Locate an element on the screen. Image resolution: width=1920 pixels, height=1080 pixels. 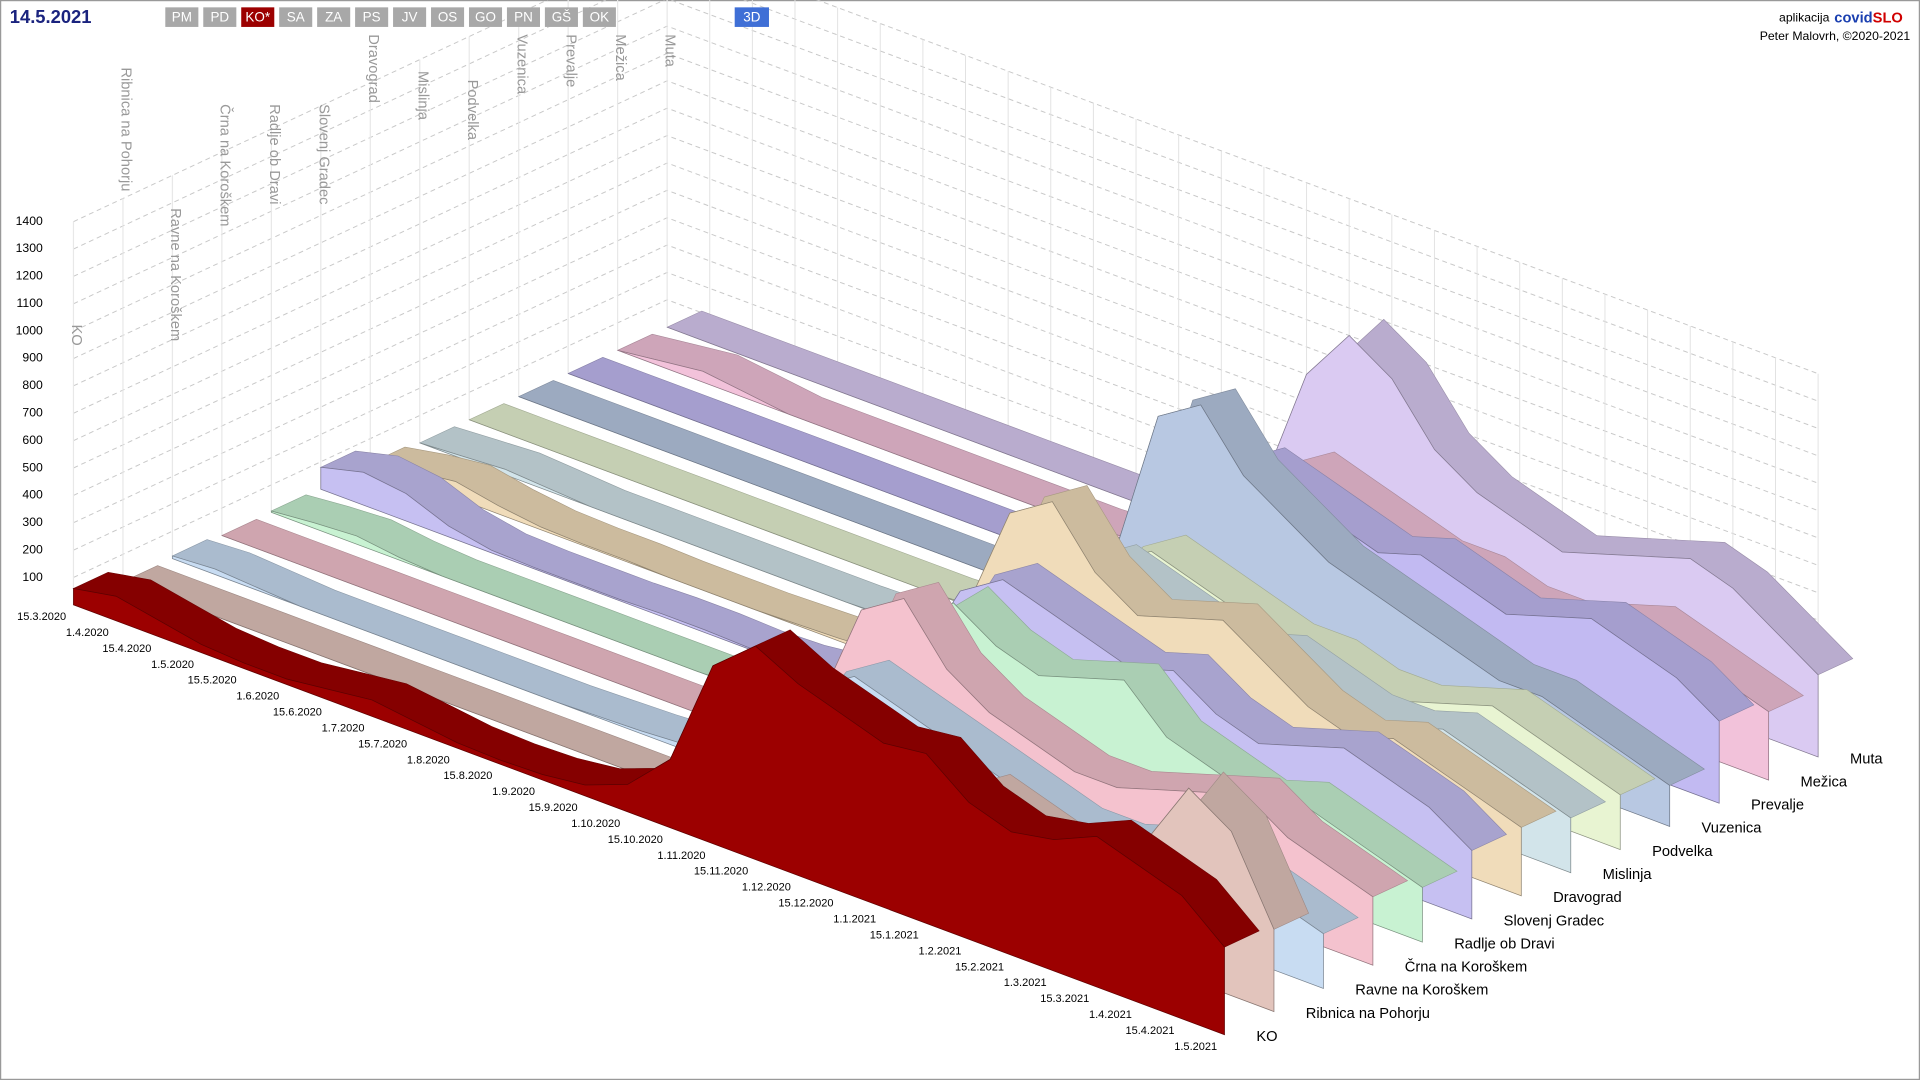
x-tick-label: 1.3.2021 is located at coordinates (1025, 983).